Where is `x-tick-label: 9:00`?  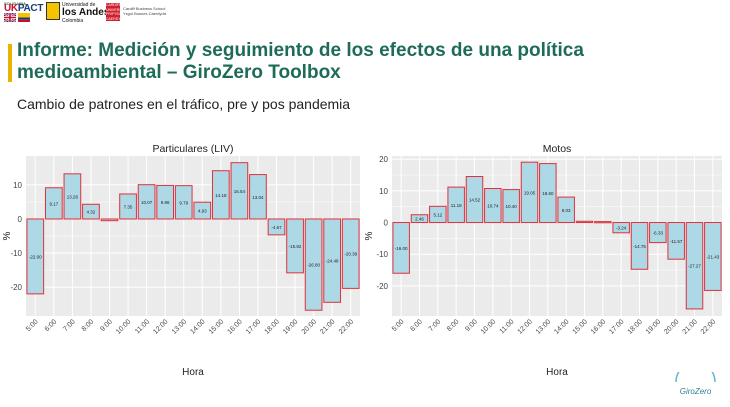
x-tick-label: 9:00 is located at coordinates (471, 325).